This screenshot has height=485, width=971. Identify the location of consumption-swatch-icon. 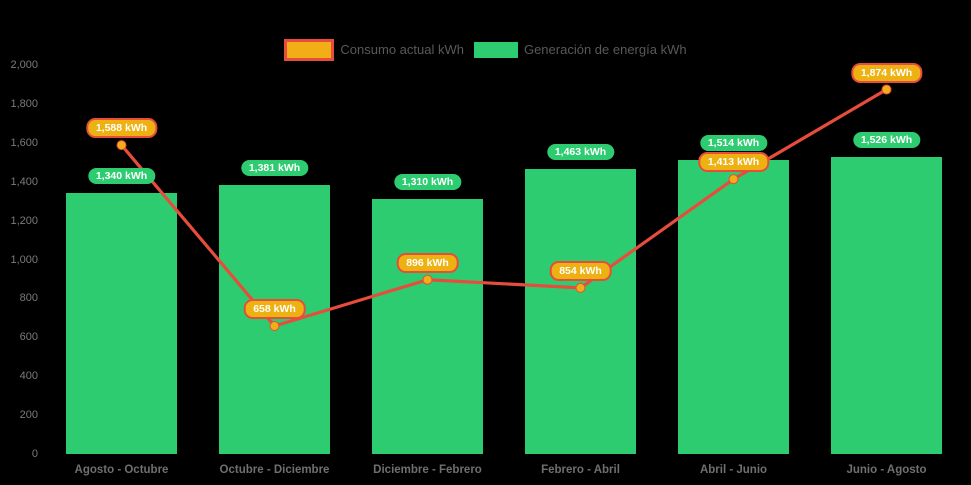
(309, 50).